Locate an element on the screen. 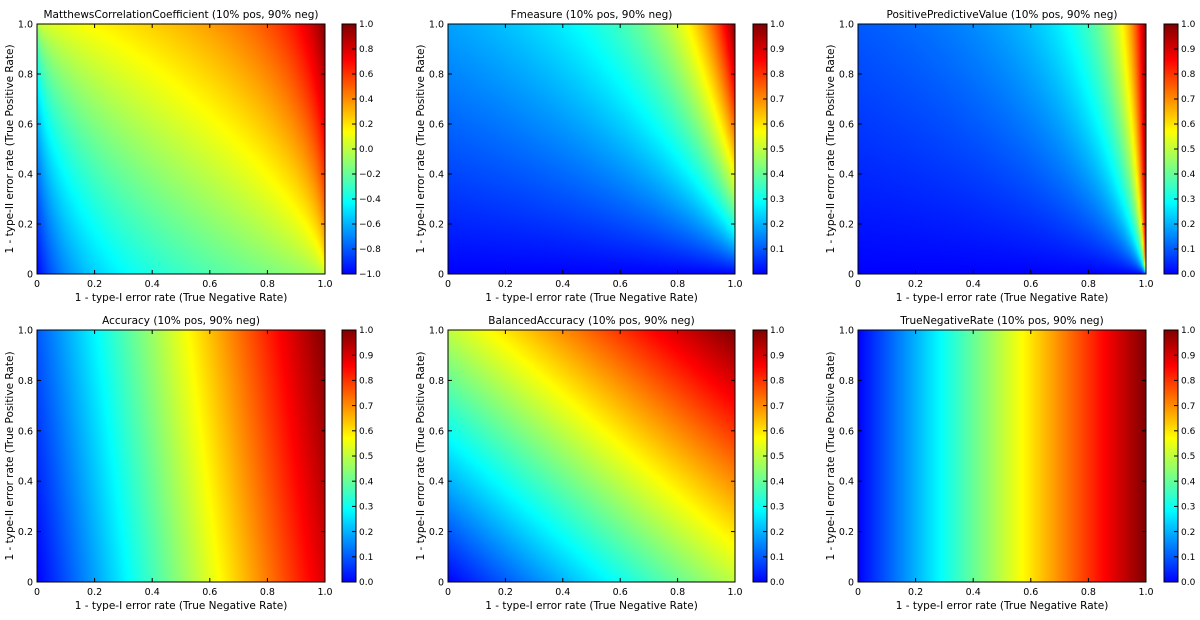 Image resolution: width=1200 pixels, height=620 pixels. chart-title: TrueNegativeRate (10% pos, 90% neg) is located at coordinates (1001, 321).